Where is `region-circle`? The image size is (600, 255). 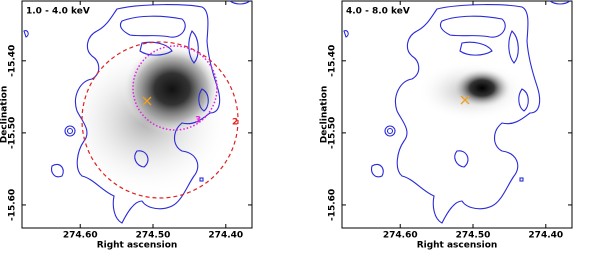
region-circle is located at coordinates (175, 88).